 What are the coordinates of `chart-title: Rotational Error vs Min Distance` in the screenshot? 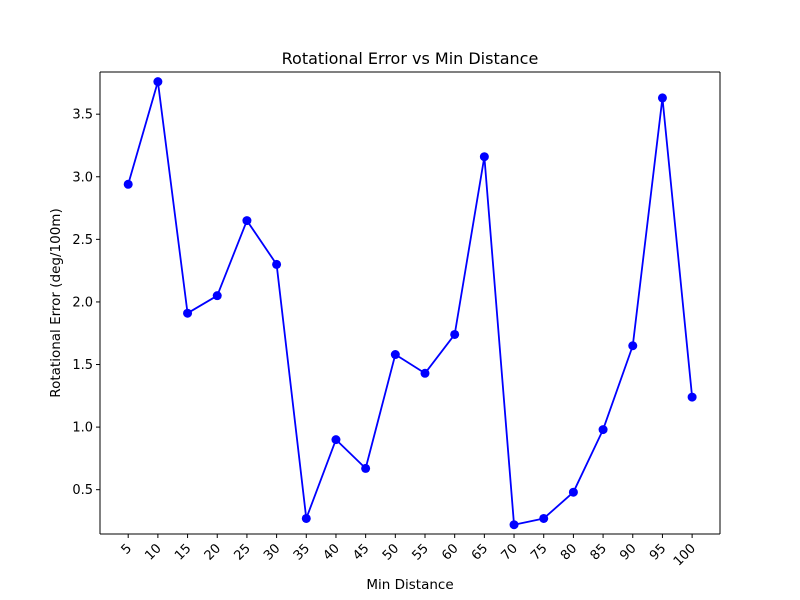 It's located at (410, 58).